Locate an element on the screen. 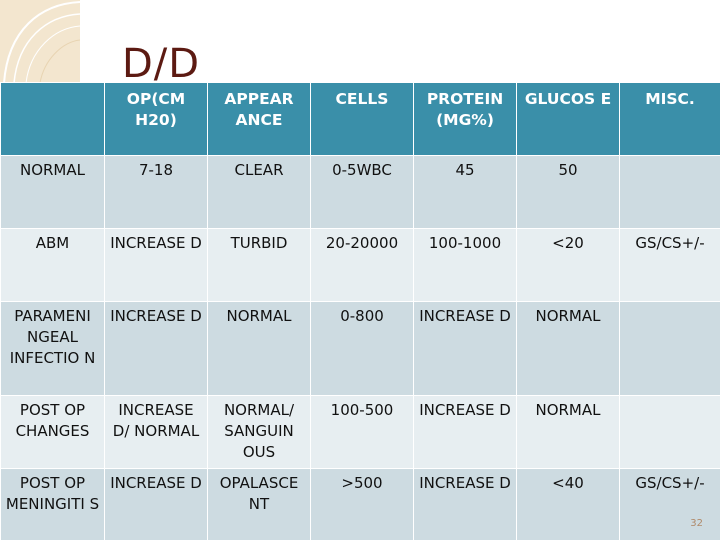  table-cell: POST OP CHANGES is located at coordinates (53, 432).